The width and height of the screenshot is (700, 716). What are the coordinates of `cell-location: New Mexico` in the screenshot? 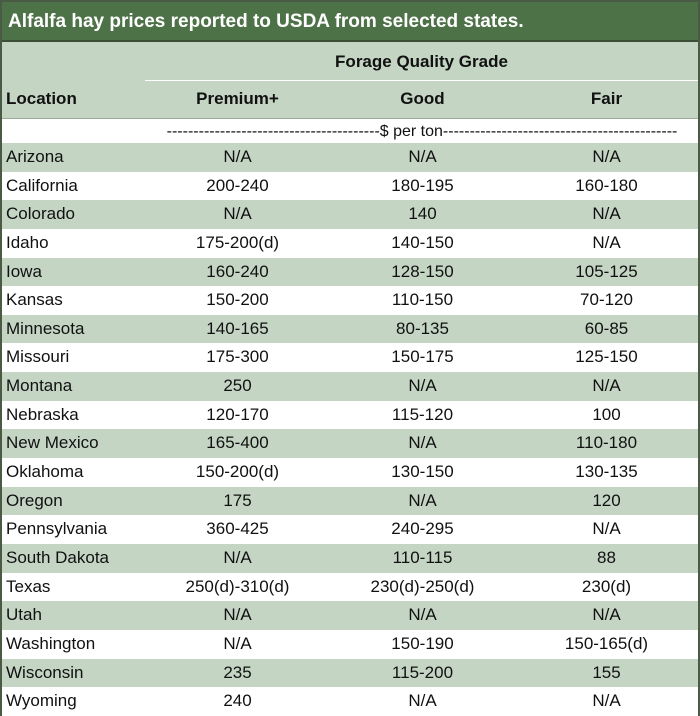 It's located at (52, 443).